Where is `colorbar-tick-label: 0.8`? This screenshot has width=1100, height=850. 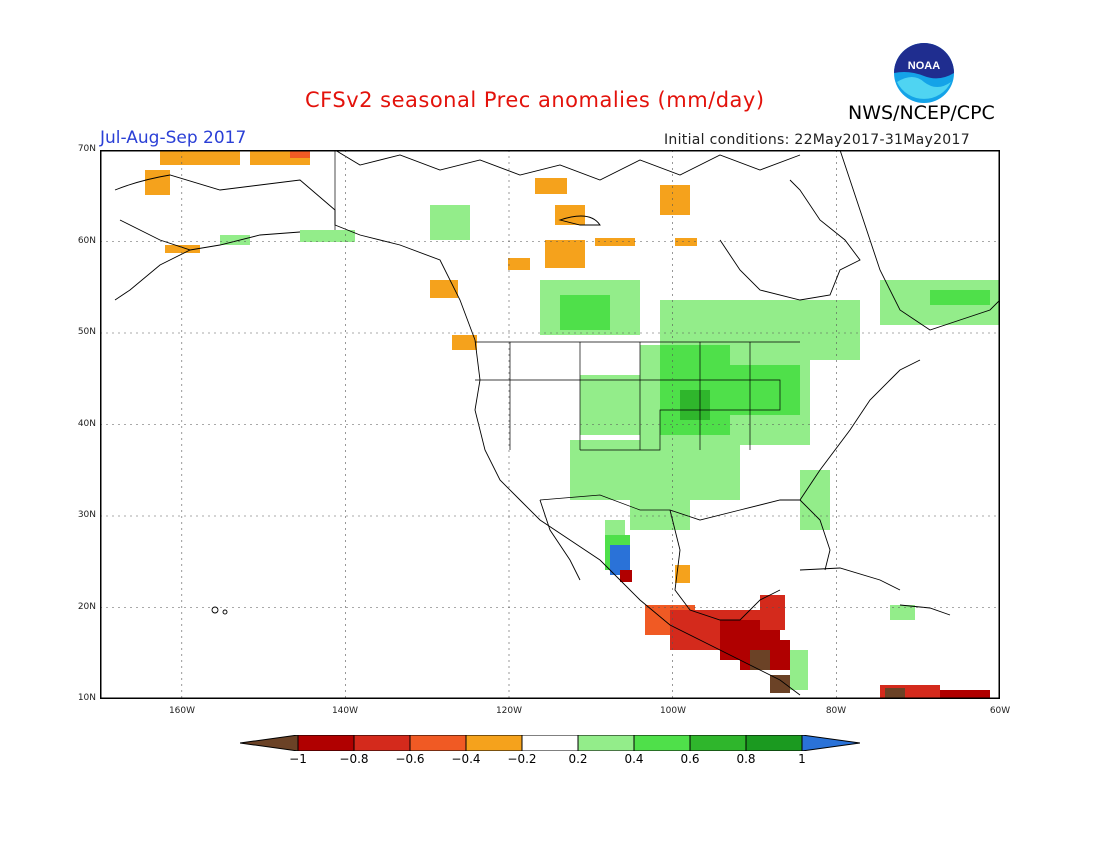
colorbar-tick-label: 0.8 is located at coordinates (746, 759).